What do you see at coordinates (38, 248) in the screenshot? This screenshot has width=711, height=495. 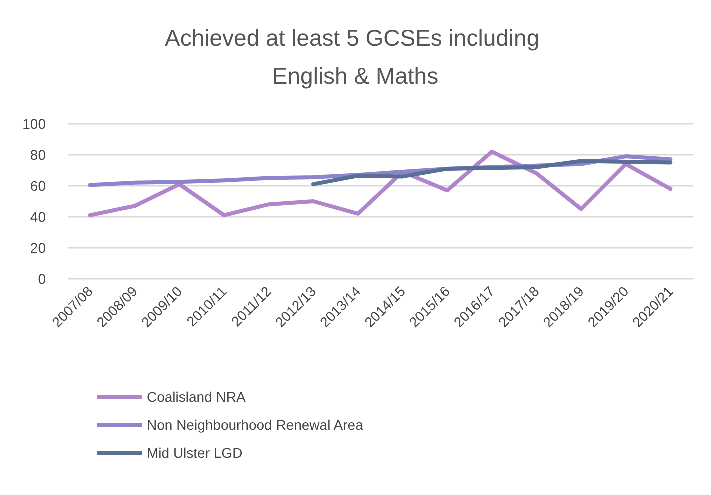 I see `y-tick-label: 20` at bounding box center [38, 248].